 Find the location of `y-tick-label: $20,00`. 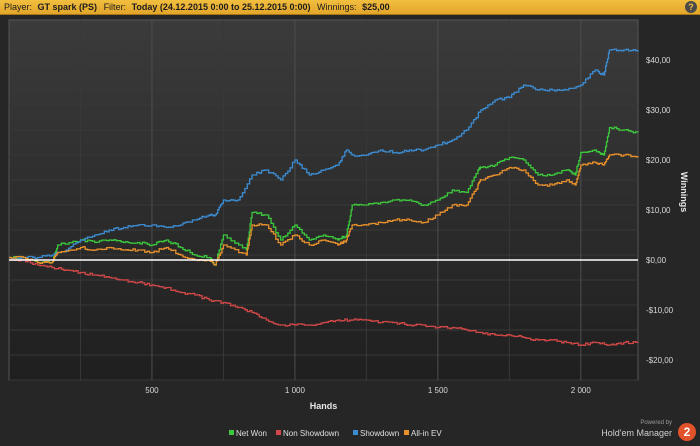

y-tick-label: $20,00 is located at coordinates (658, 160).